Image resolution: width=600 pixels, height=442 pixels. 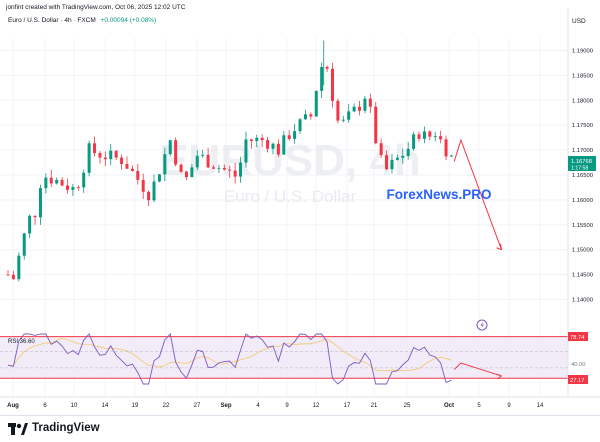 I want to click on tradingview-logo: TradingView, so click(x=54, y=428).